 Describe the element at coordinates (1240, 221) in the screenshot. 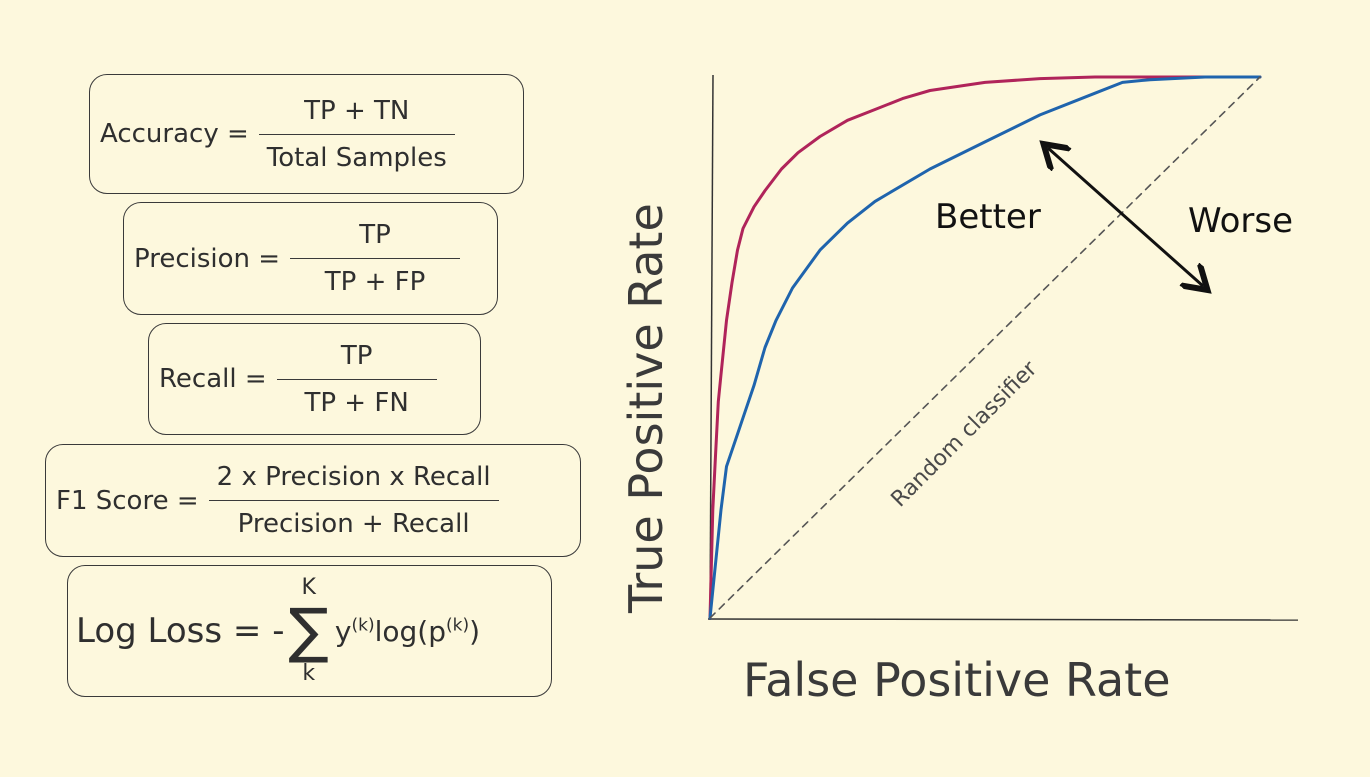

I see `worse-label: Worse` at that location.